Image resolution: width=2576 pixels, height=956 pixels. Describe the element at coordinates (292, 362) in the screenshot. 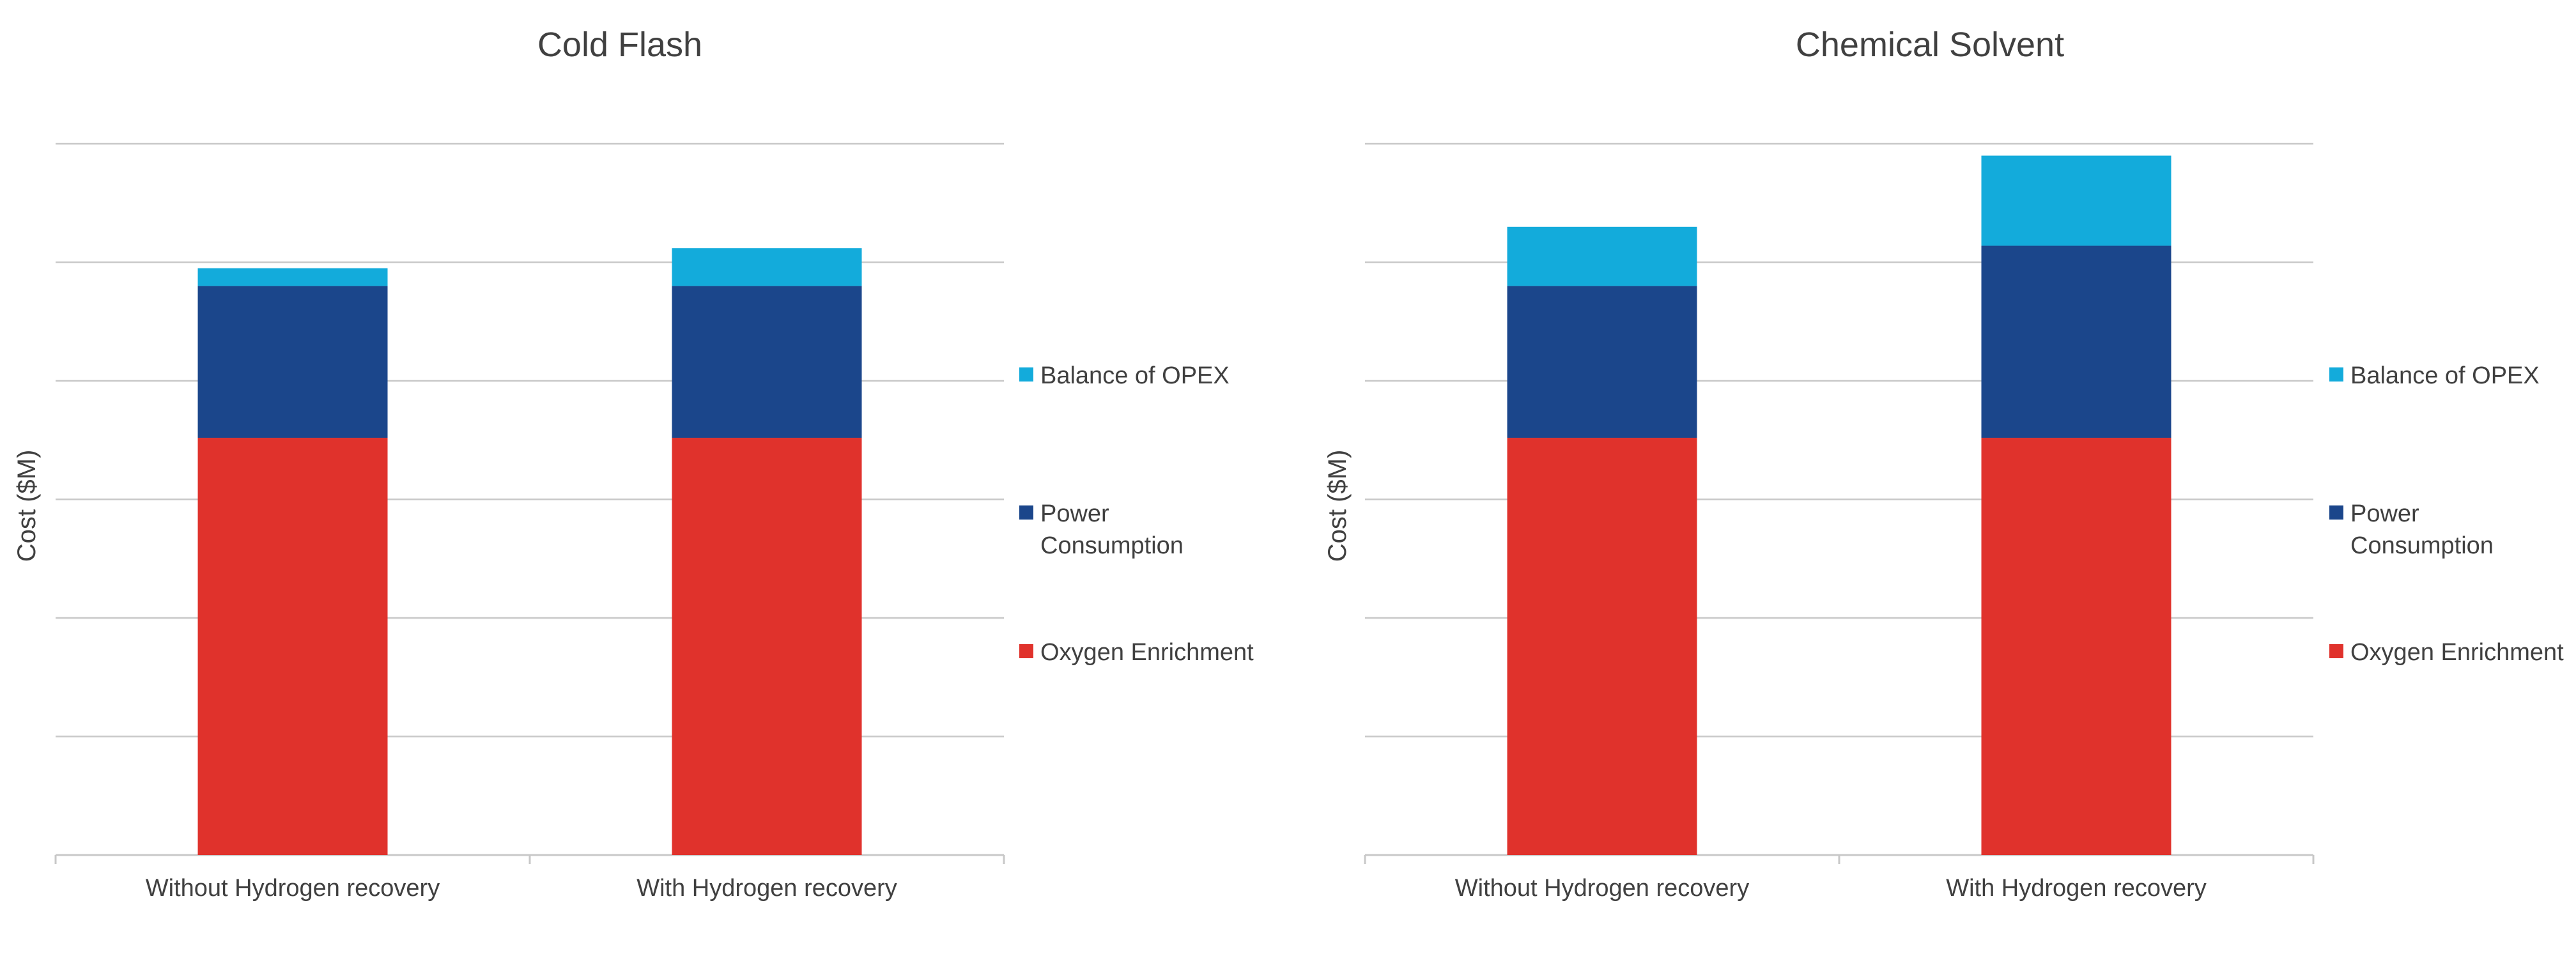

I see `cold-flash-bar-power-consumption-without-hydrogen-recovery` at that location.